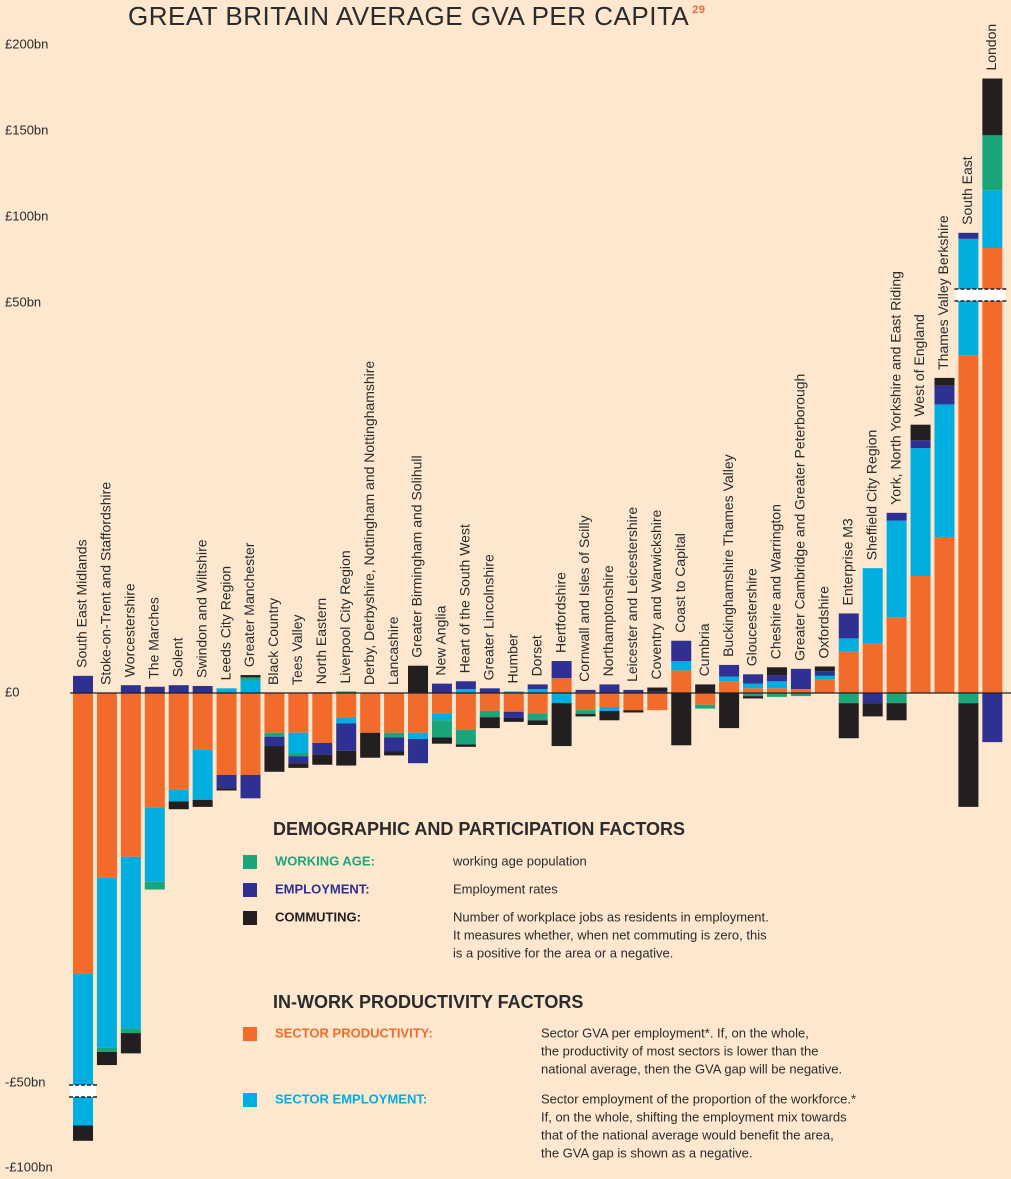 Image resolution: width=1011 pixels, height=1179 pixels. Describe the element at coordinates (752, 617) in the screenshot. I see `x-tick-label: Gloucestershire` at that location.